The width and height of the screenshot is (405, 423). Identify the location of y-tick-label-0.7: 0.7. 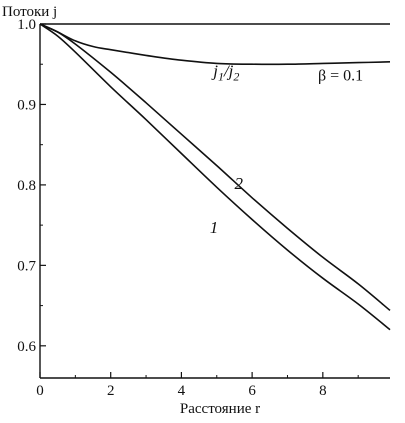
(26, 266).